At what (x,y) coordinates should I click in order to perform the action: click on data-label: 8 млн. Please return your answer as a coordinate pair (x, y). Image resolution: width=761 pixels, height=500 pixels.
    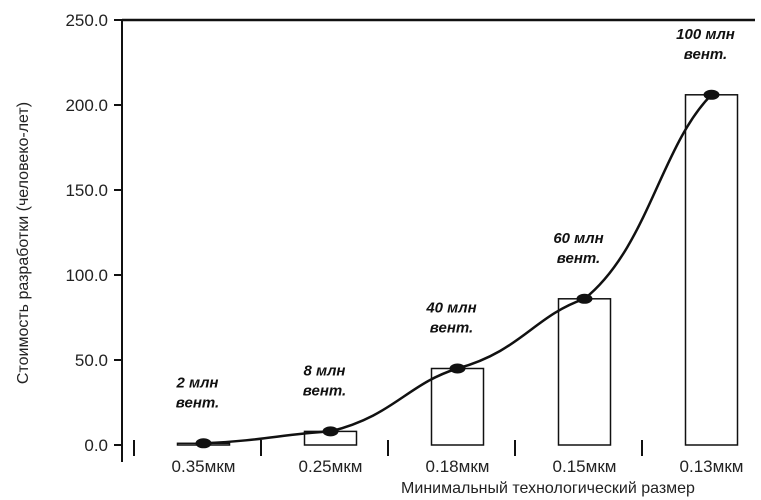
    Looking at the image, I should click on (325, 370).